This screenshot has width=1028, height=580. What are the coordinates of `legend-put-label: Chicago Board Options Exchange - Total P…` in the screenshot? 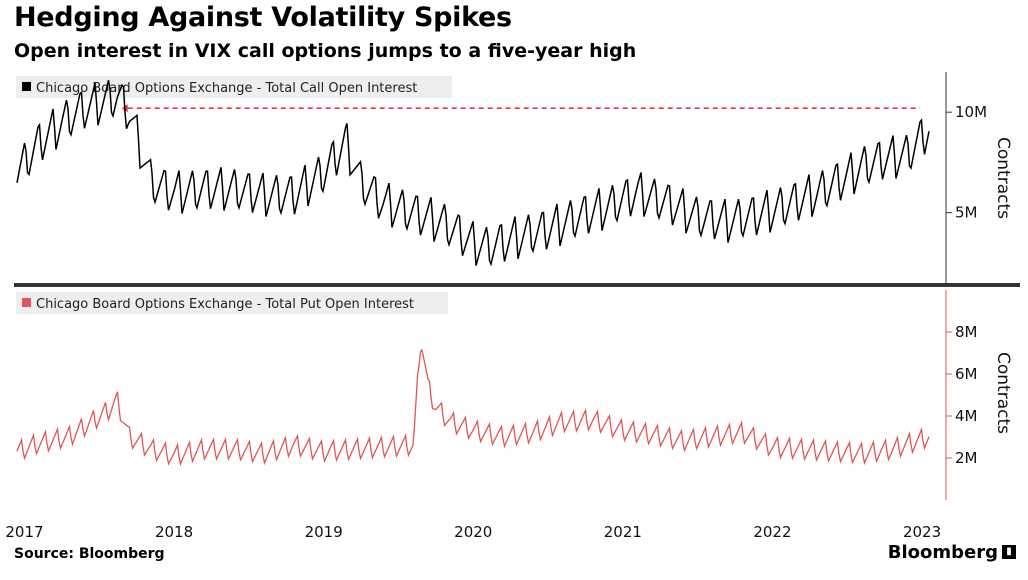 It's located at (225, 304).